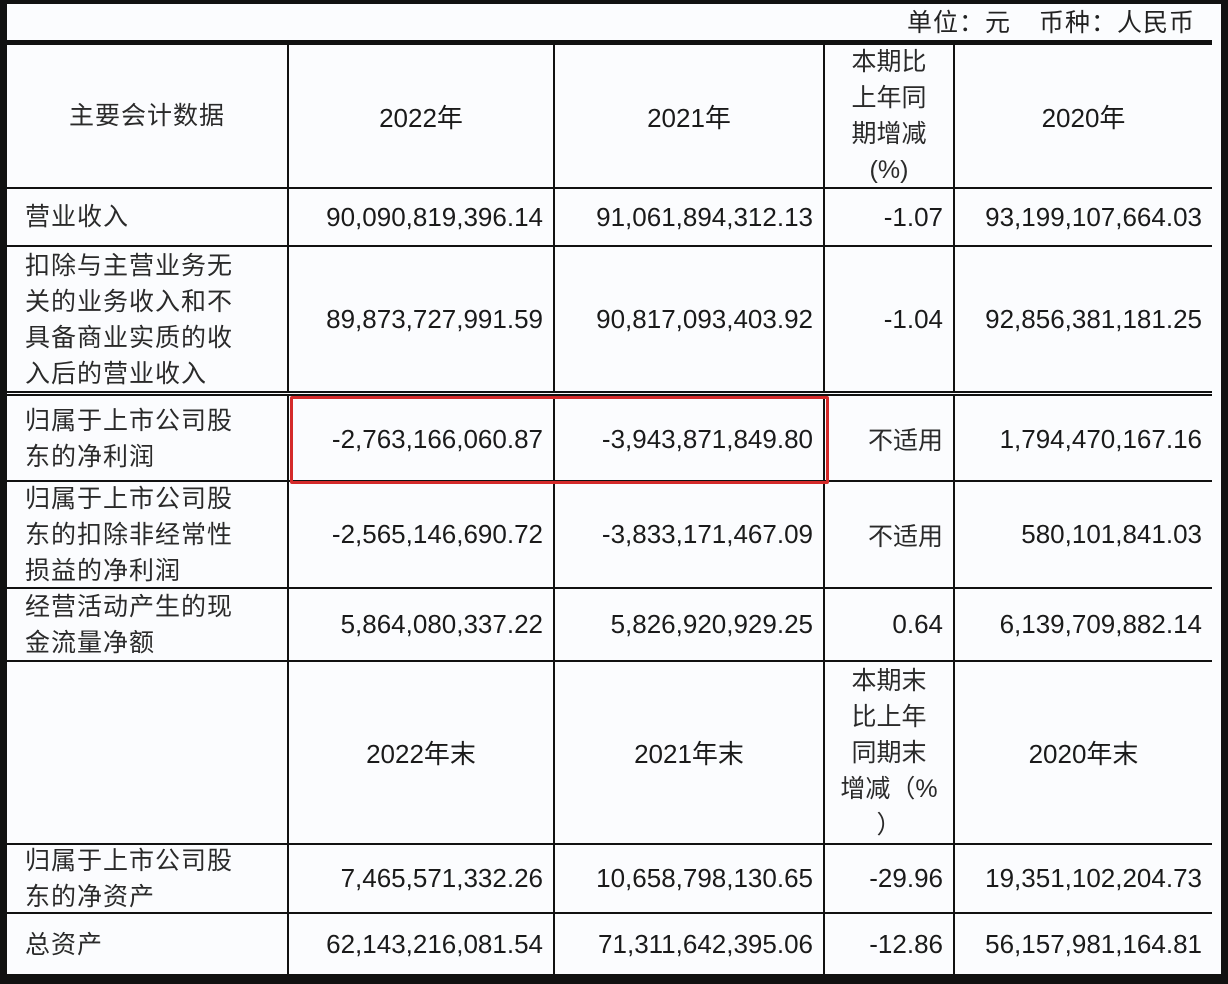  What do you see at coordinates (77, 217) in the screenshot?
I see `row-label: 营业收入` at bounding box center [77, 217].